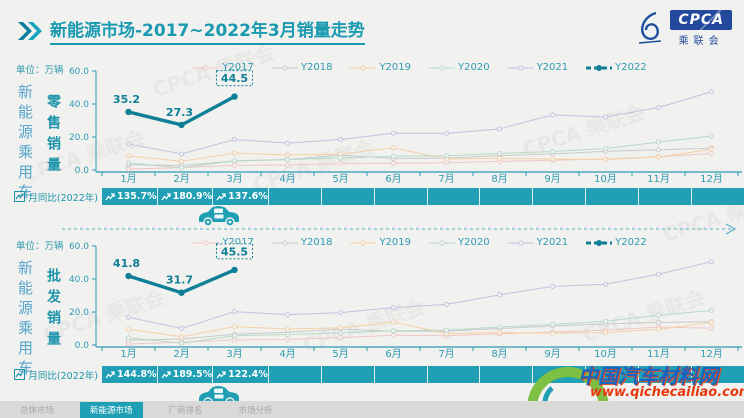 The height and width of the screenshot is (418, 744). I want to click on series-line-Y2017, so click(420, 335).